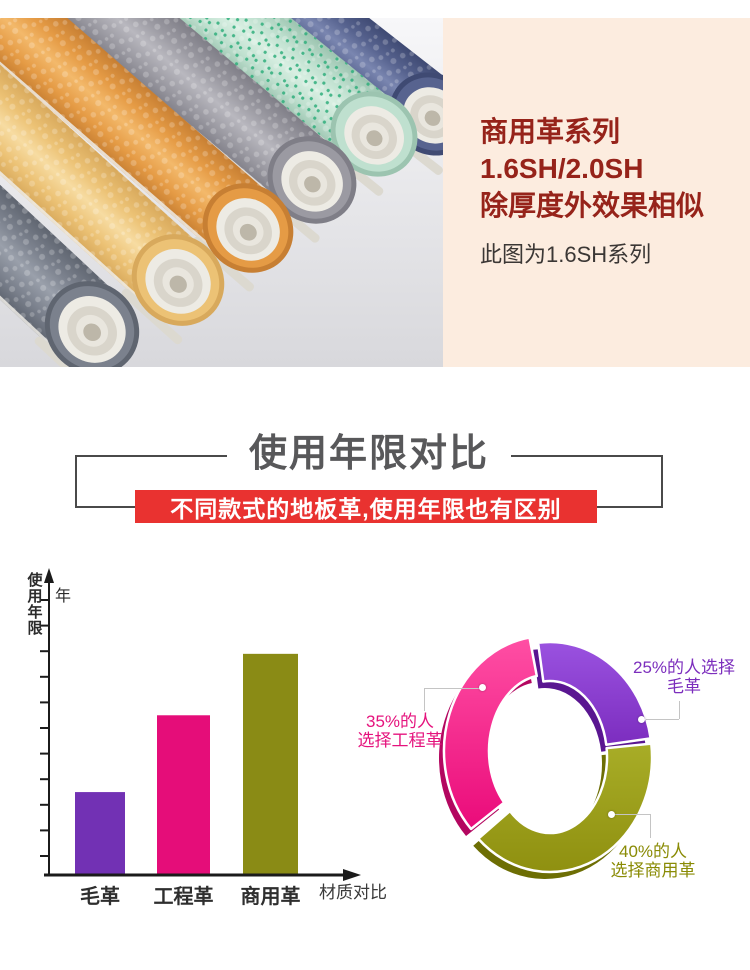  Describe the element at coordinates (100, 833) in the screenshot. I see `bar-毛革` at that location.